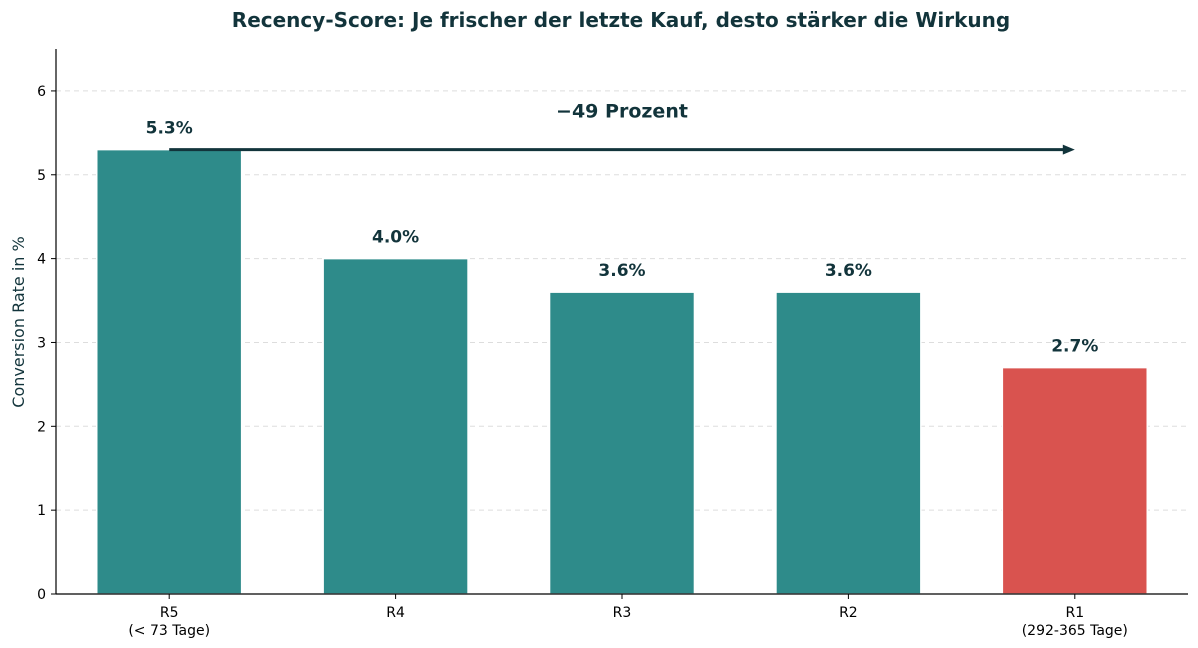  I want to click on data-label: 4.0%, so click(395, 238).